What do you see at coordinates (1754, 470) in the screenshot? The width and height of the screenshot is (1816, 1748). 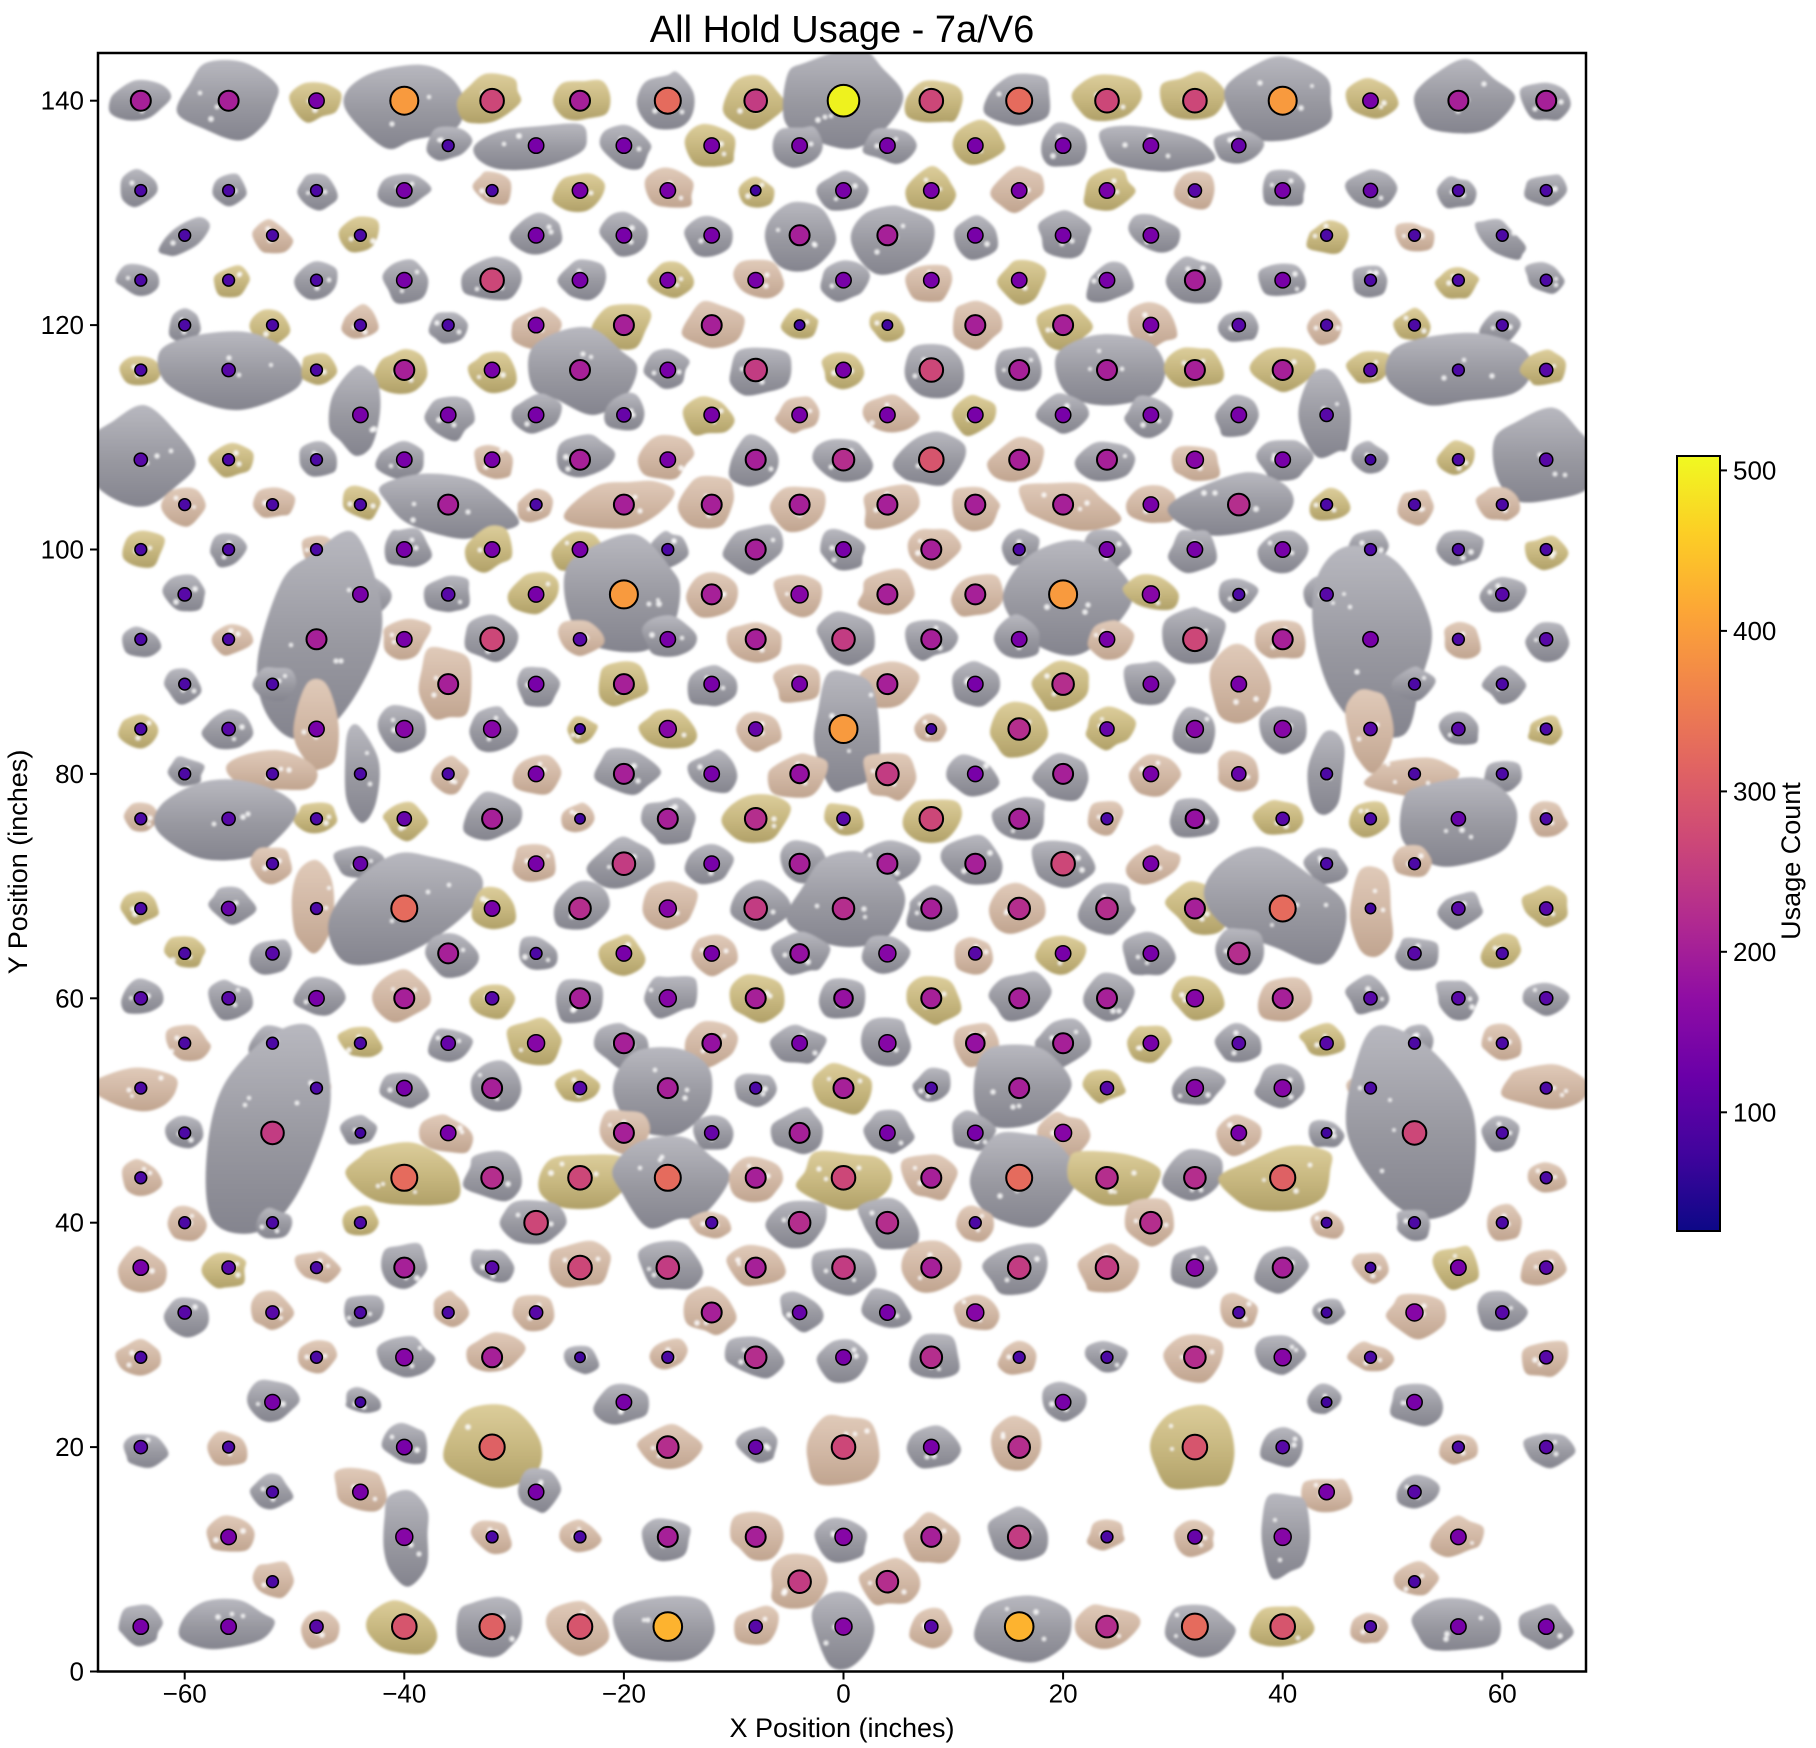 I see `svg-text: 500` at bounding box center [1754, 470].